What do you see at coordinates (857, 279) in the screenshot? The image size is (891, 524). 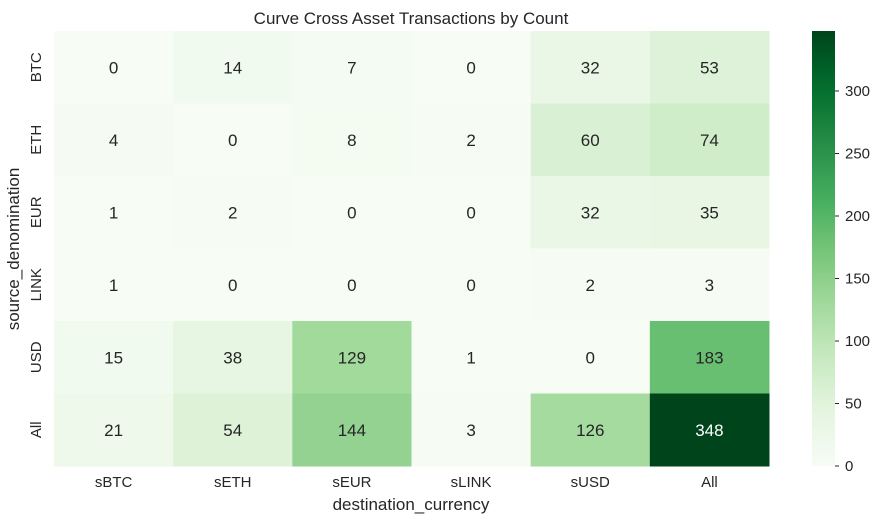 I see `colorbar-tick-label: 150` at bounding box center [857, 279].